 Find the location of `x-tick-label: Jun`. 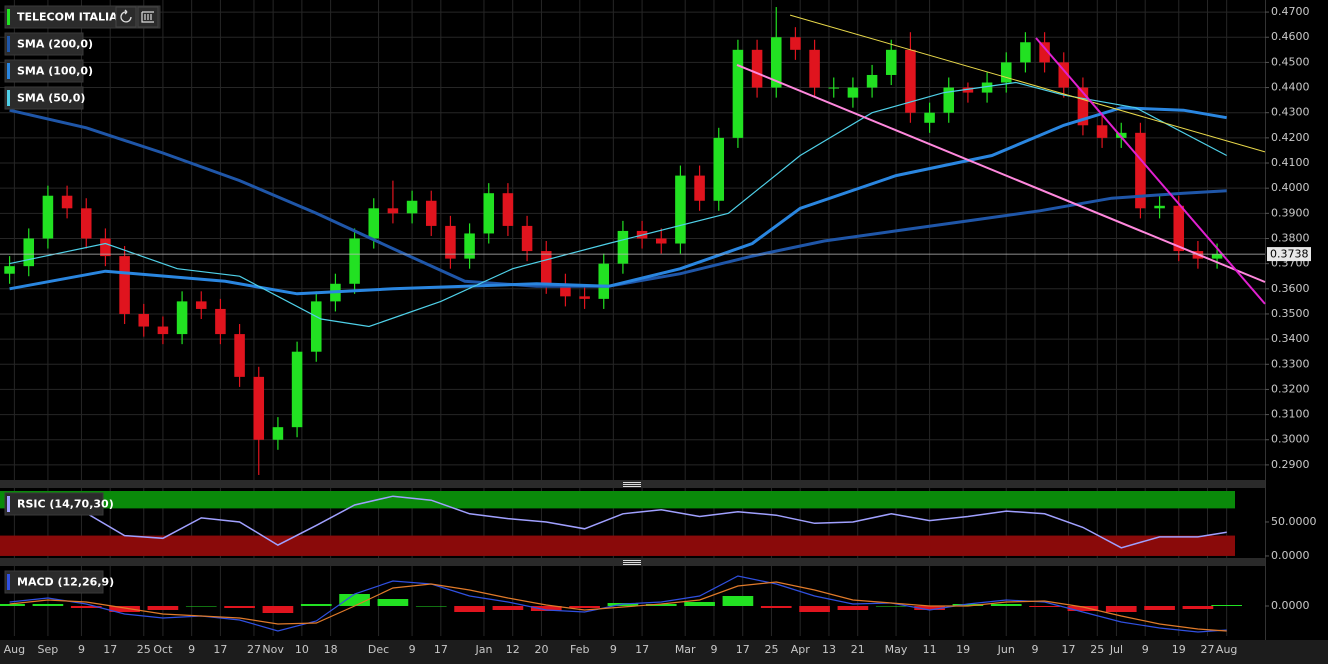

x-tick-label: Jun is located at coordinates (1006, 649).